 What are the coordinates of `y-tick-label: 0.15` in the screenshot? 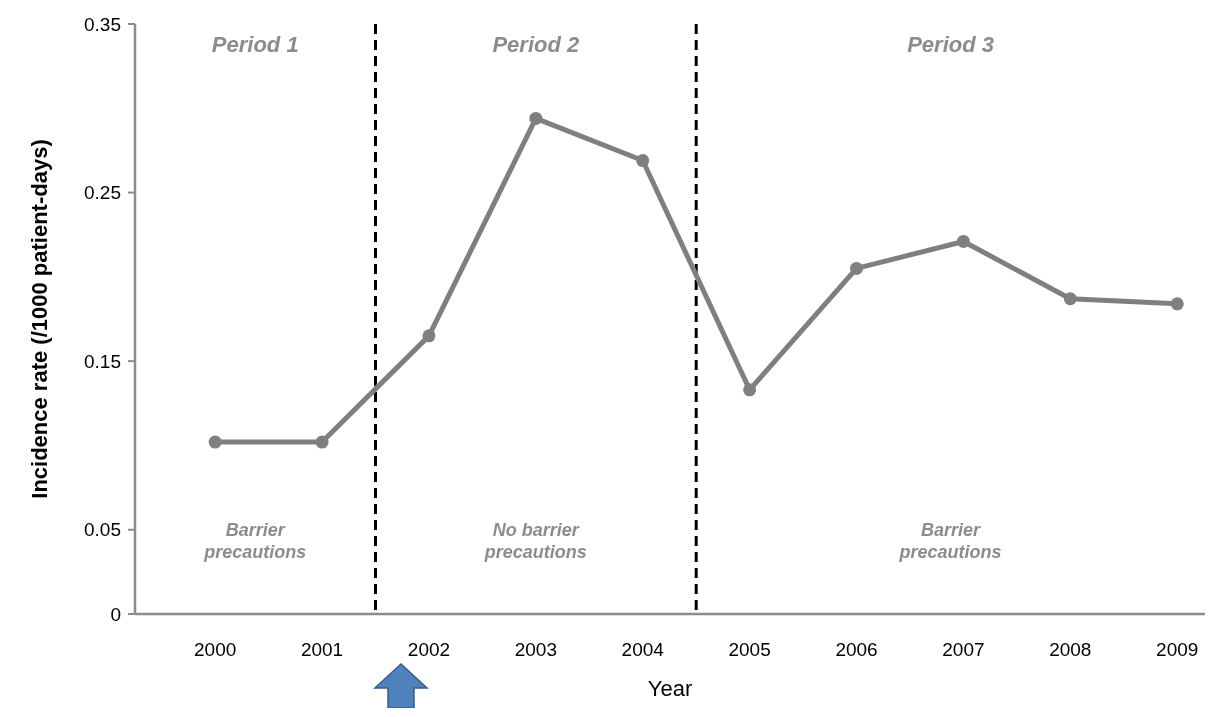 It's located at (102, 361).